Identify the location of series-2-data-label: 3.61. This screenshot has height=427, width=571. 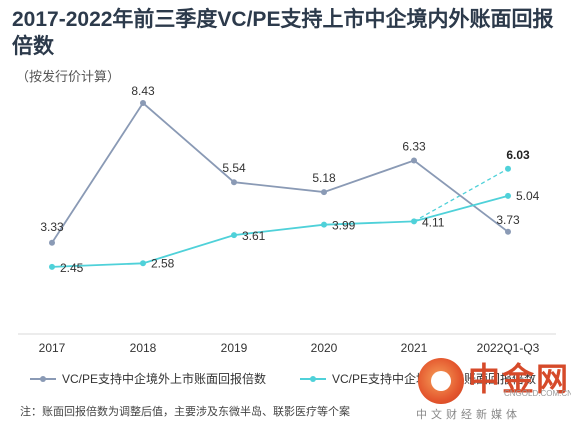
(254, 236).